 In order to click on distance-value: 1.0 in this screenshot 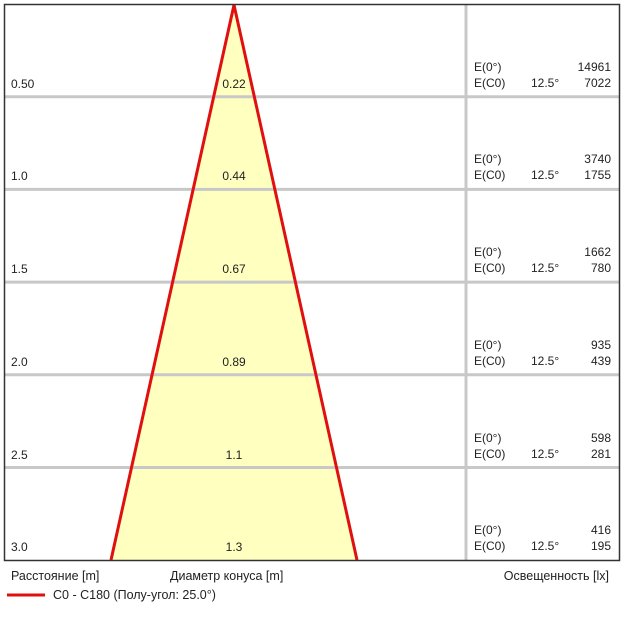, I will do `click(19, 176)`.